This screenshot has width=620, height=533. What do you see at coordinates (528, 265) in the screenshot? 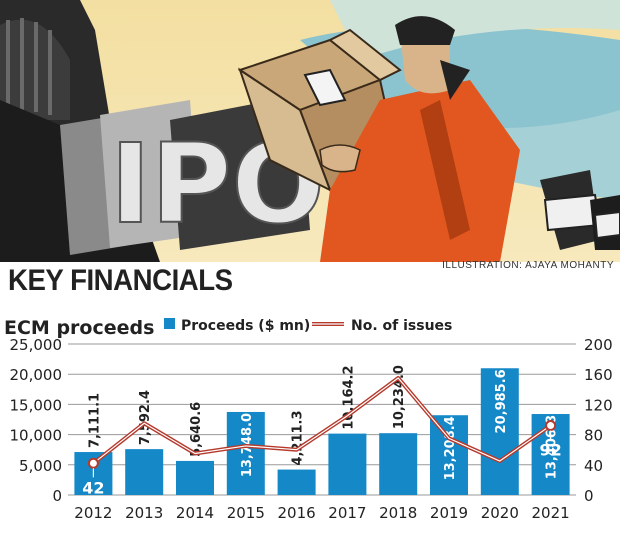
I see `illustration-credit: ILLUSTRATION: AJAYA MOHANTY` at bounding box center [528, 265].